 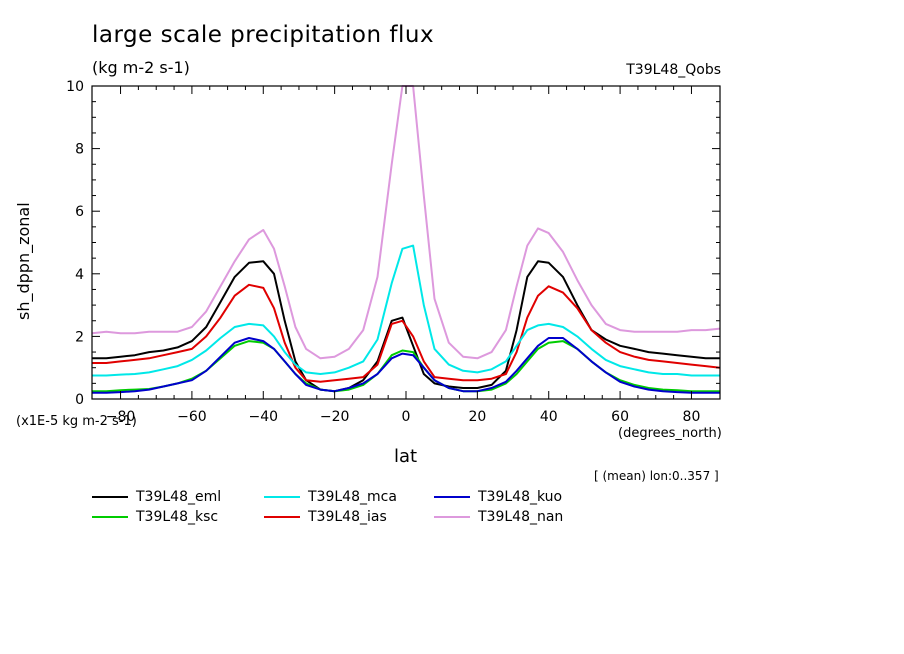 What do you see at coordinates (477, 417) in the screenshot?
I see `x-tick-label: 20` at bounding box center [477, 417].